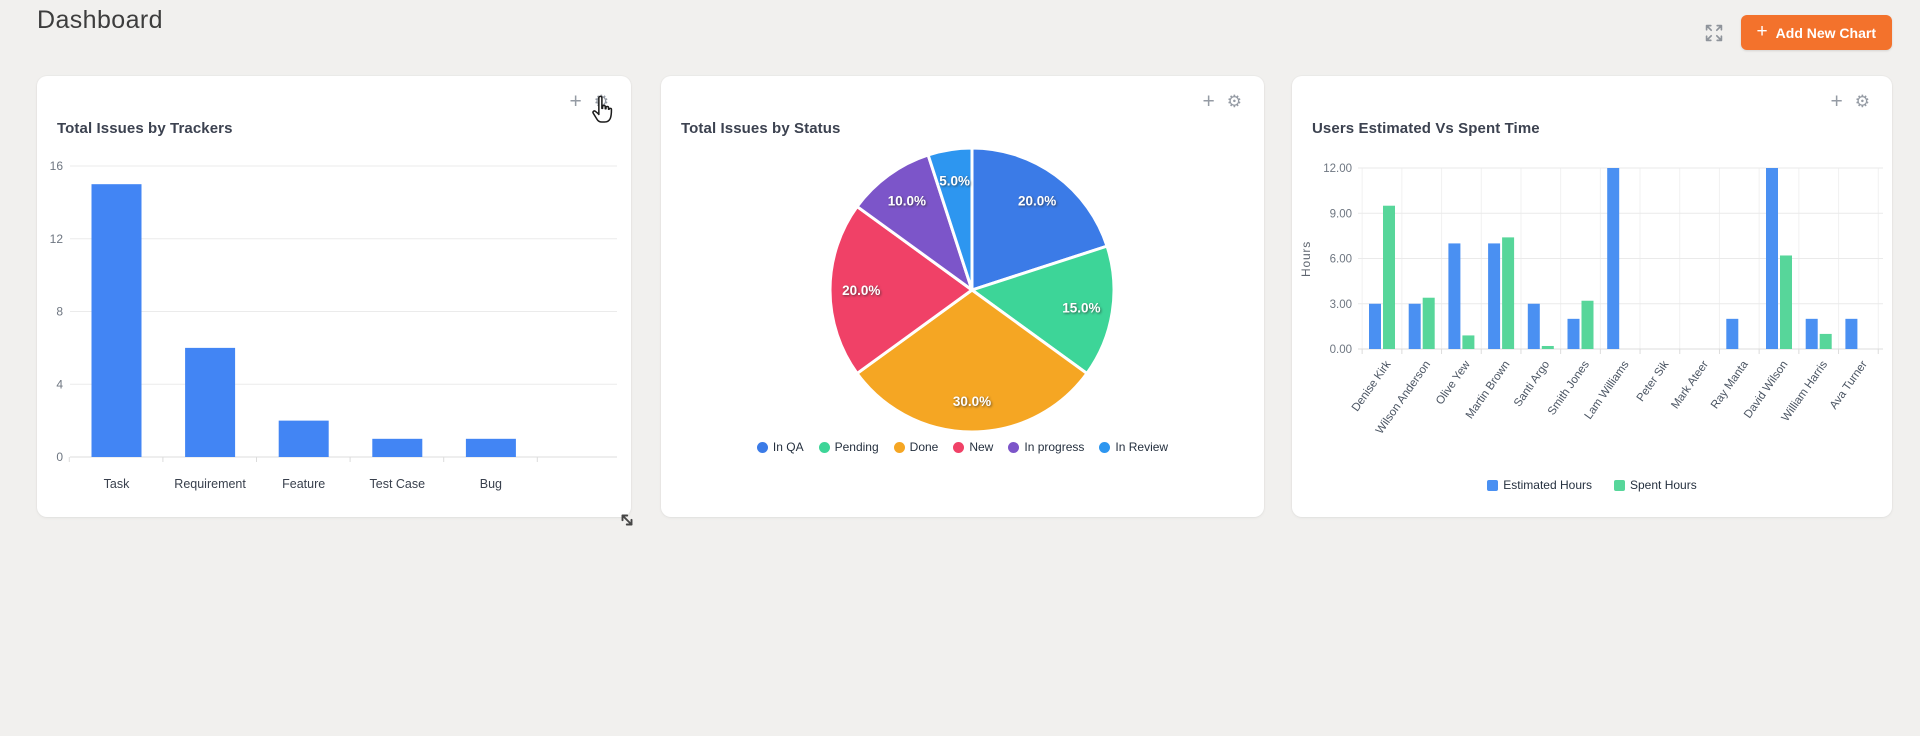 The width and height of the screenshot is (1920, 736). I want to click on y-tick-label: 3.00, so click(1341, 305).